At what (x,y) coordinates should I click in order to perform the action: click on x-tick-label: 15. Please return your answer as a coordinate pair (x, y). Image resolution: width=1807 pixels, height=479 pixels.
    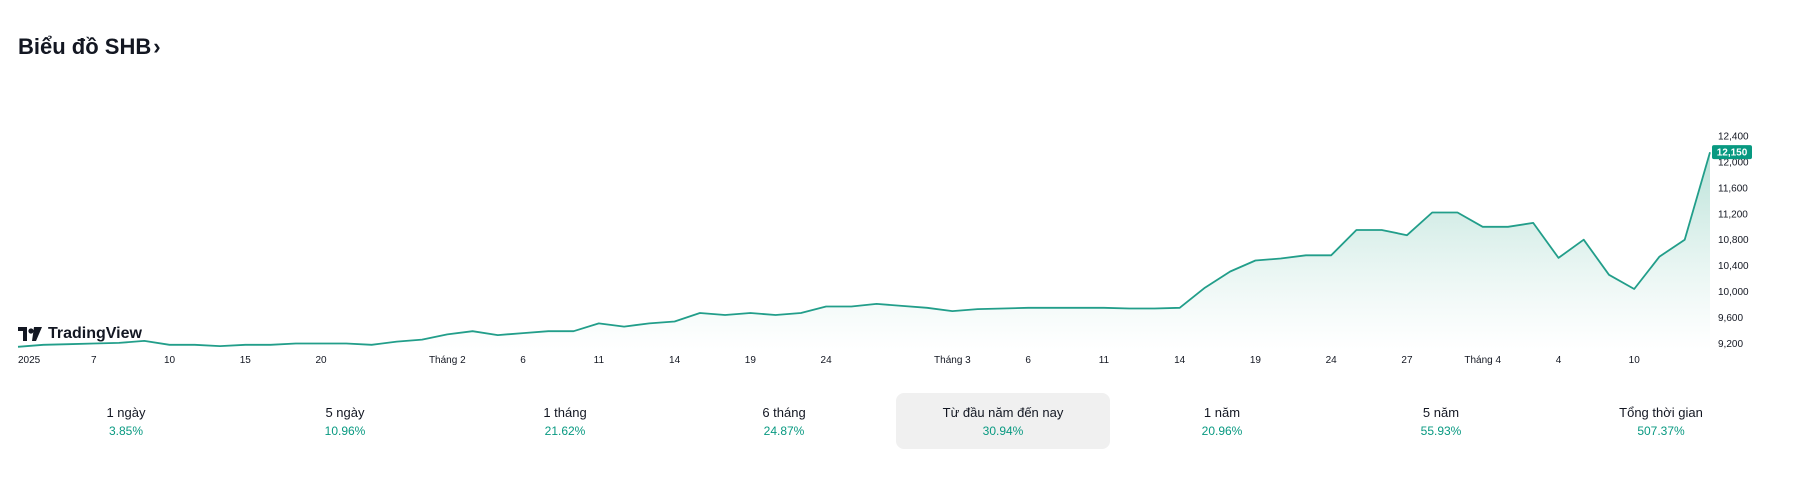
    Looking at the image, I should click on (246, 360).